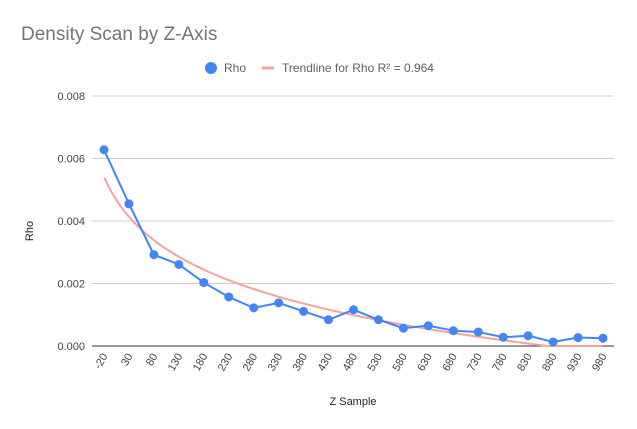  Describe the element at coordinates (101, 362) in the screenshot. I see `x-tick-label: -20` at that location.